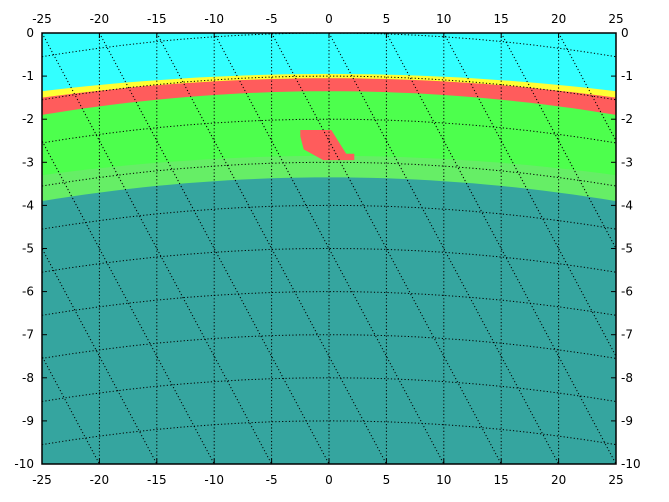 The image size is (669, 502). Describe the element at coordinates (272, 19) in the screenshot. I see `x-tick-label-top: -5` at that location.